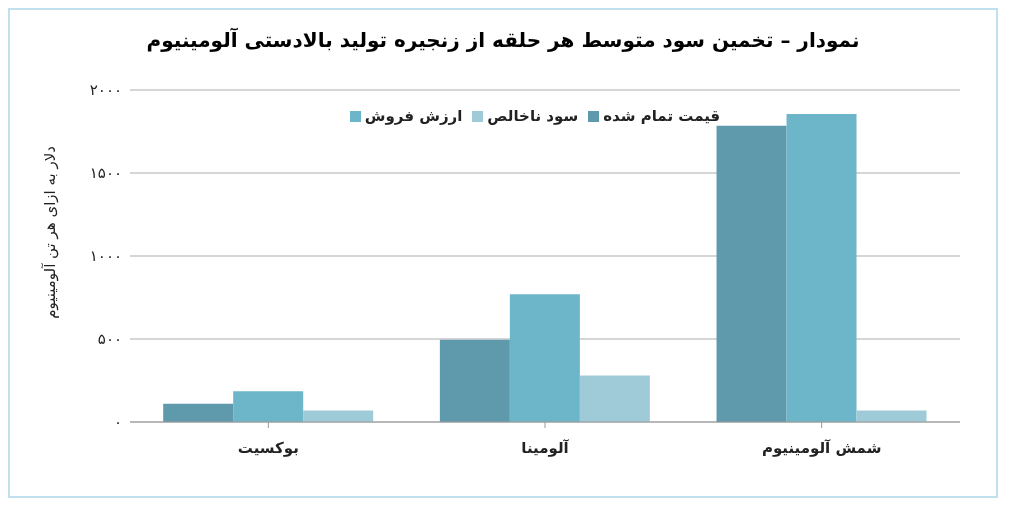 This screenshot has width=1010, height=509. I want to click on y-tick-label: ۲۰۰۰, so click(105, 90).